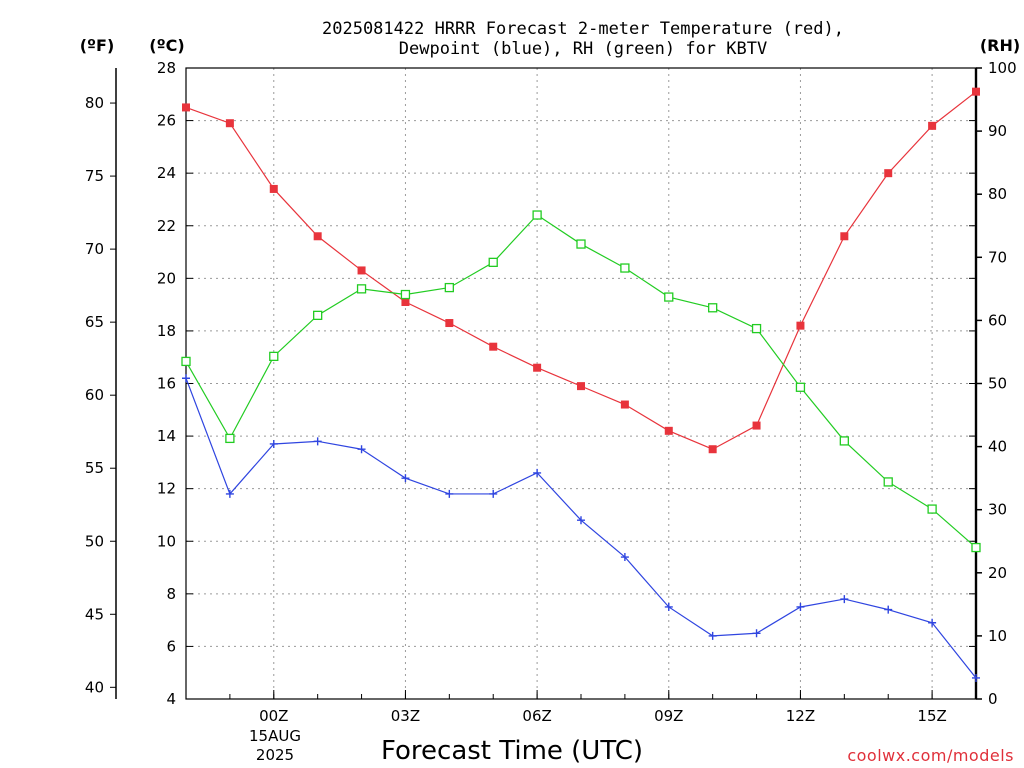  I want to click on rh-tick-label: 40, so click(997, 447).